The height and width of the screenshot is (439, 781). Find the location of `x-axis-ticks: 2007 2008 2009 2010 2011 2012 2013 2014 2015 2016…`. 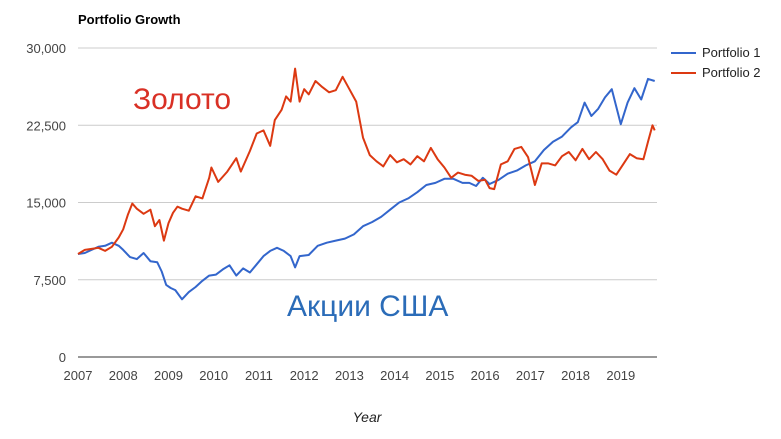

x-axis-ticks: 2007 2008 2009 2010 2011 2012 2013 2014 2015 2016… is located at coordinates (350, 375).